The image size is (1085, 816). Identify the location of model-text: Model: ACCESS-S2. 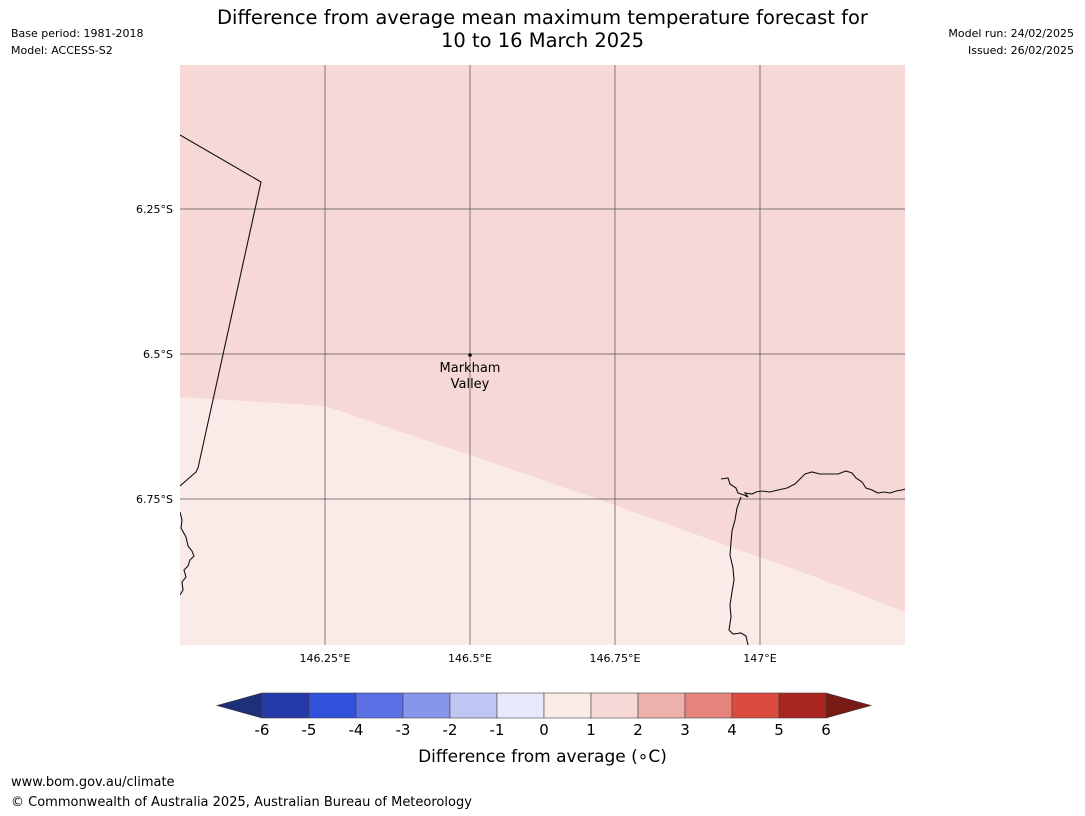
(62, 50).